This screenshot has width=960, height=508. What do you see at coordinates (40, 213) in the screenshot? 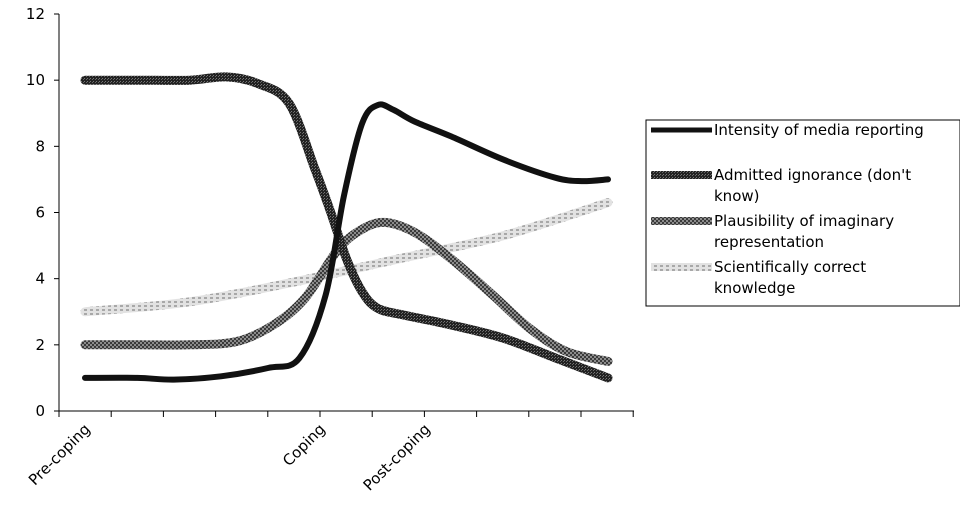
I see `y-tick-label: 6` at bounding box center [40, 213].